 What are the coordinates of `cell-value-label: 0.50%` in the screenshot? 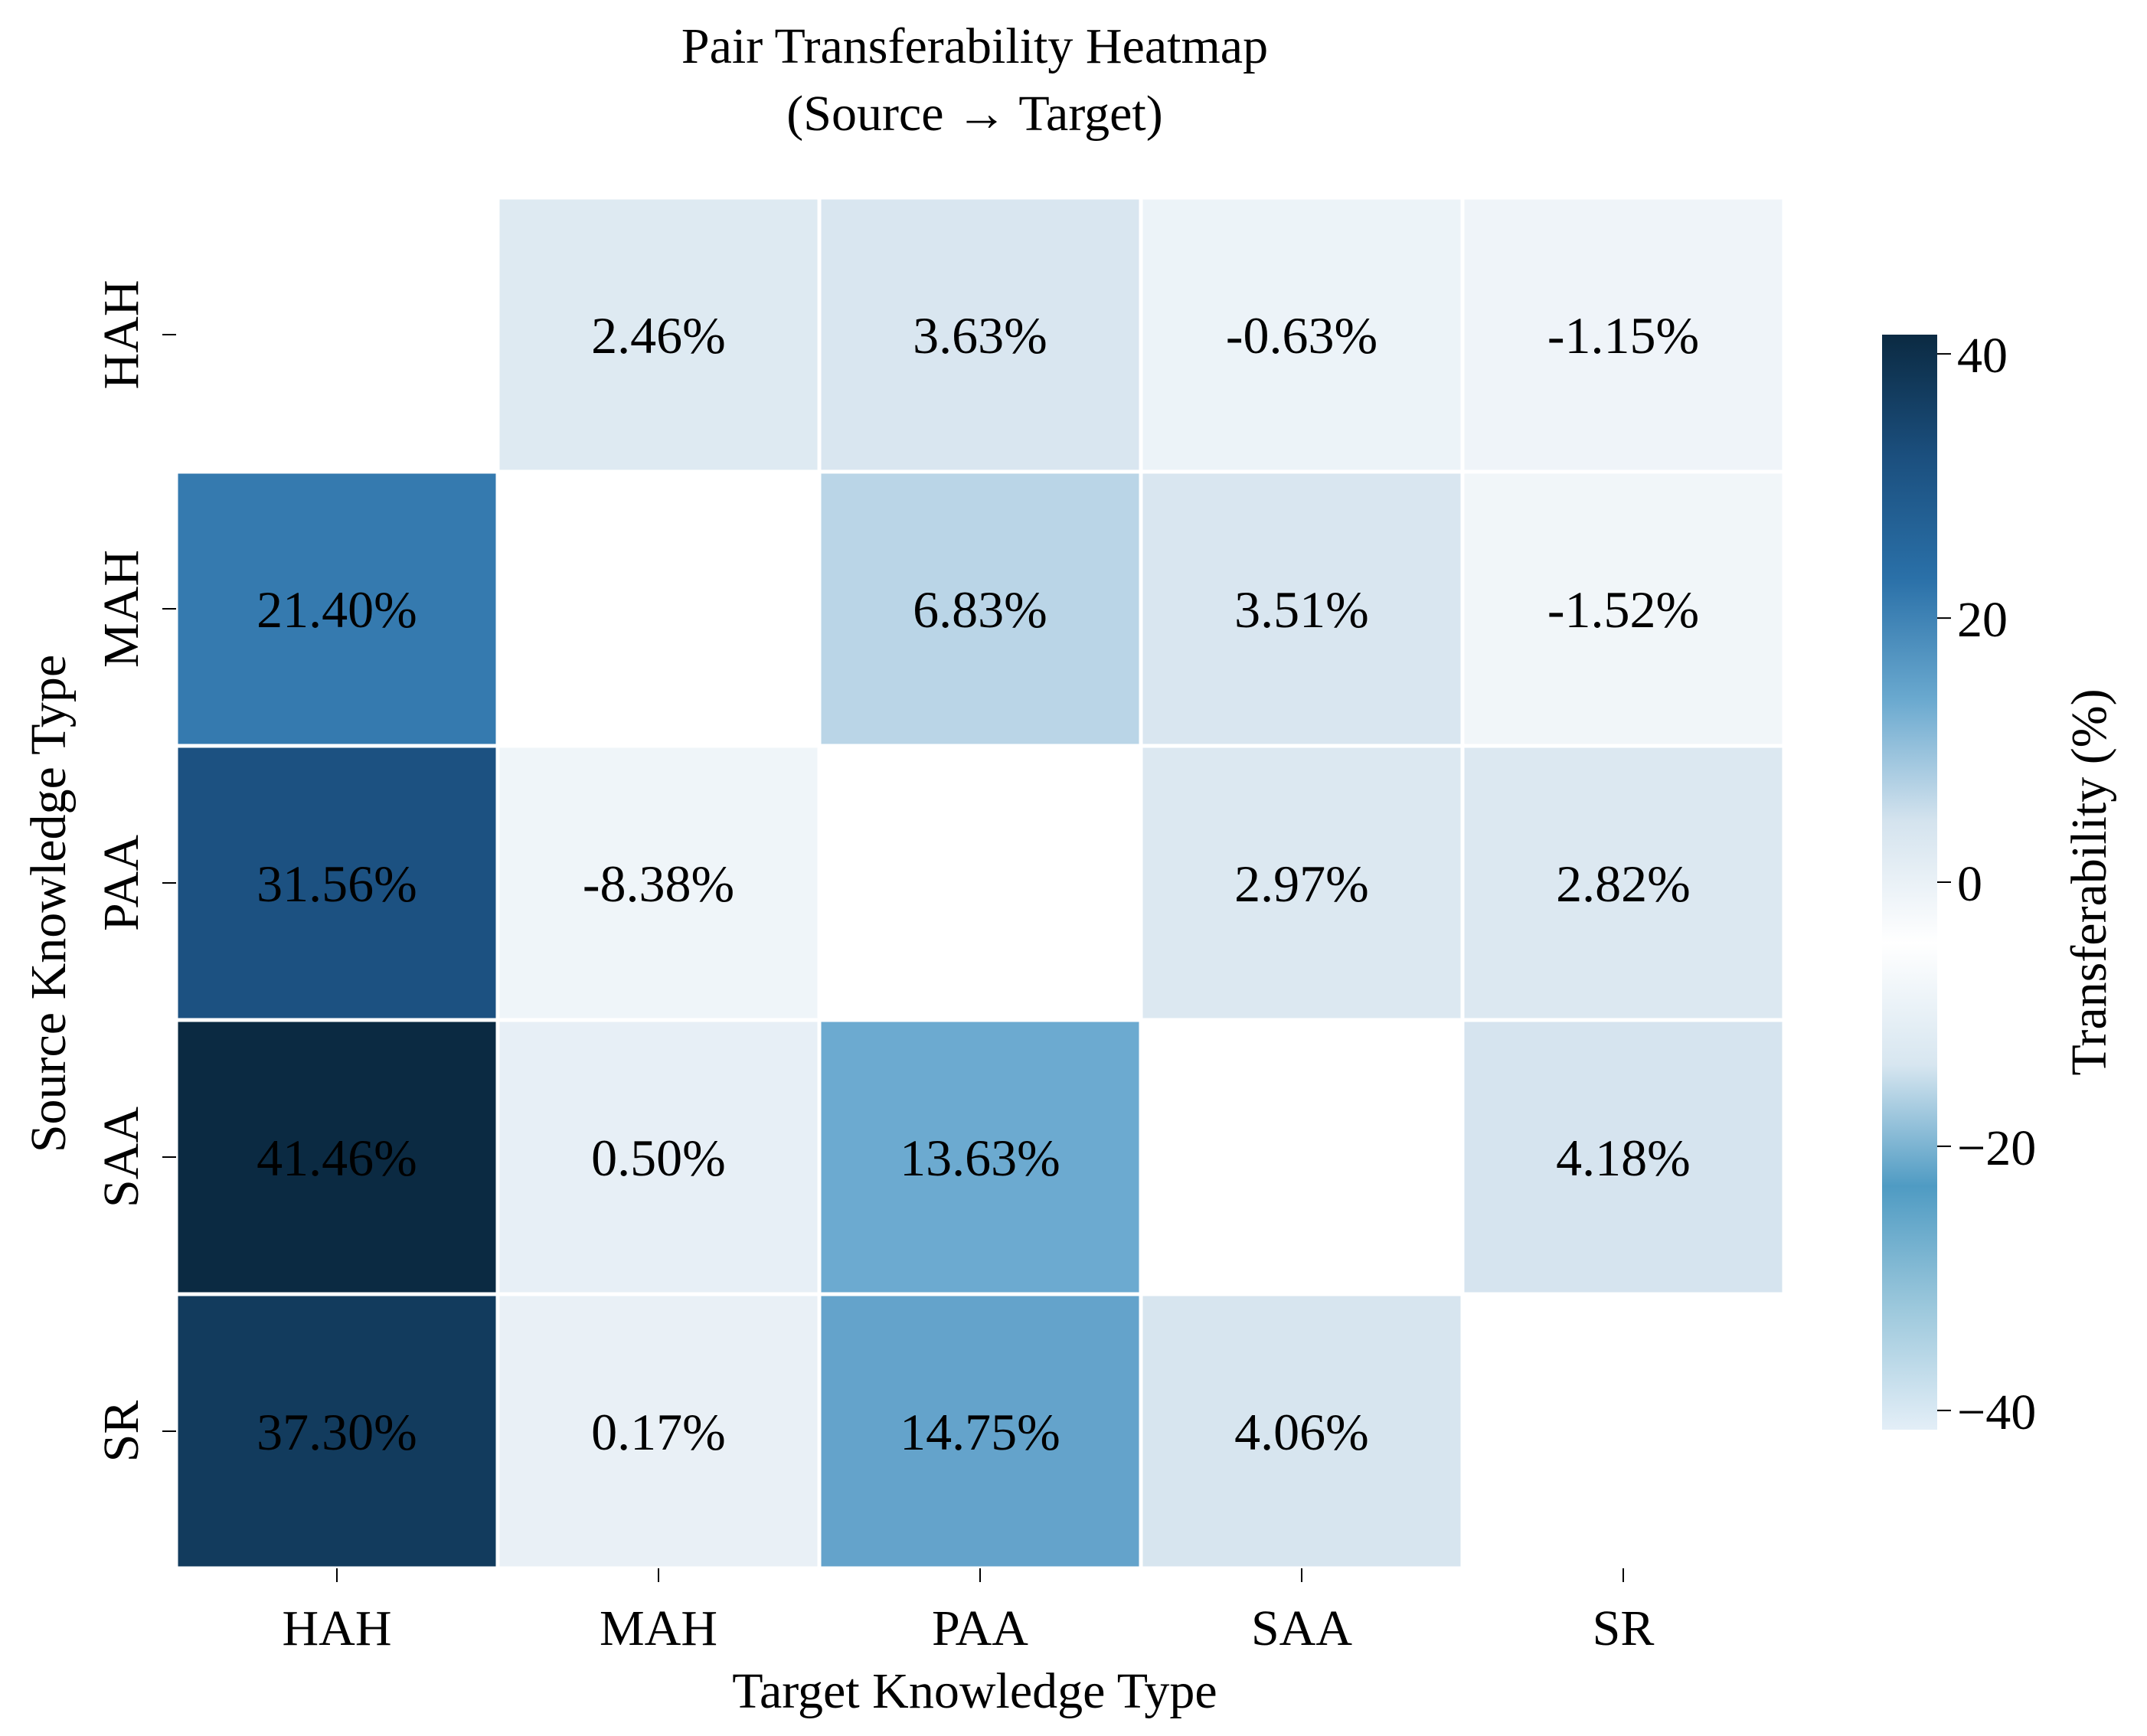 It's located at (658, 1158).